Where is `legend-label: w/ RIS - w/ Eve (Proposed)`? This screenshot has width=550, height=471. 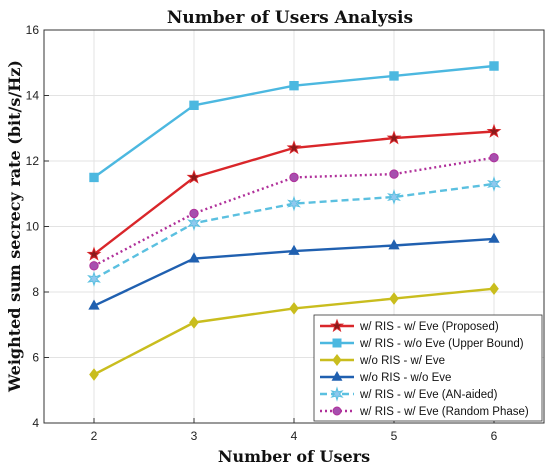 legend-label: w/ RIS - w/ Eve (Proposed) is located at coordinates (429, 327).